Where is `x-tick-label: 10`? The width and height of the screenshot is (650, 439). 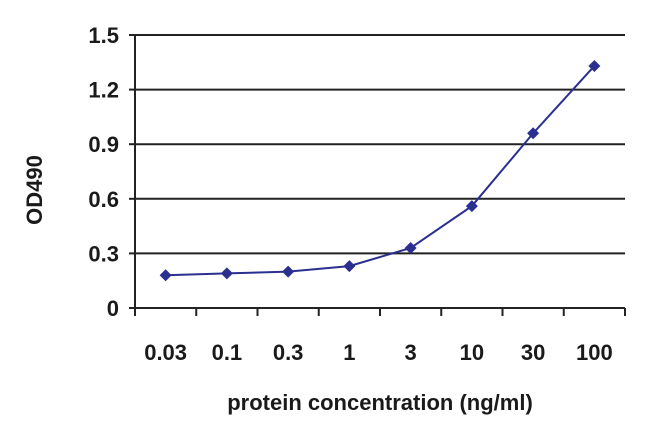 x-tick-label: 10 is located at coordinates (472, 352).